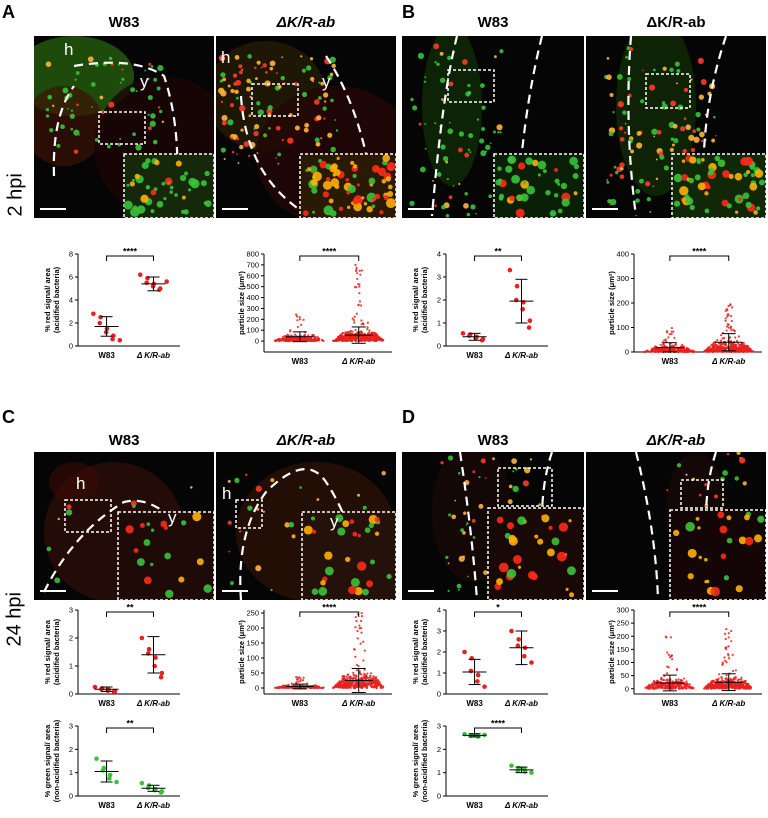 This screenshot has height=818, width=768. Describe the element at coordinates (124, 440) in the screenshot. I see `strain-label-c-wt: W83` at that location.